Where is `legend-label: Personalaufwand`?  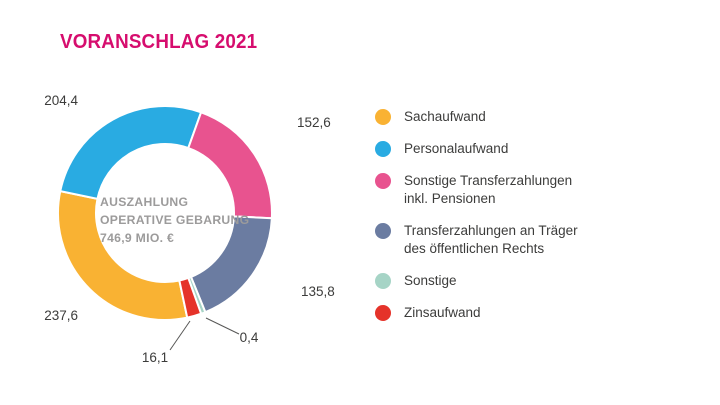 legend-label: Personalaufwand is located at coordinates (456, 148).